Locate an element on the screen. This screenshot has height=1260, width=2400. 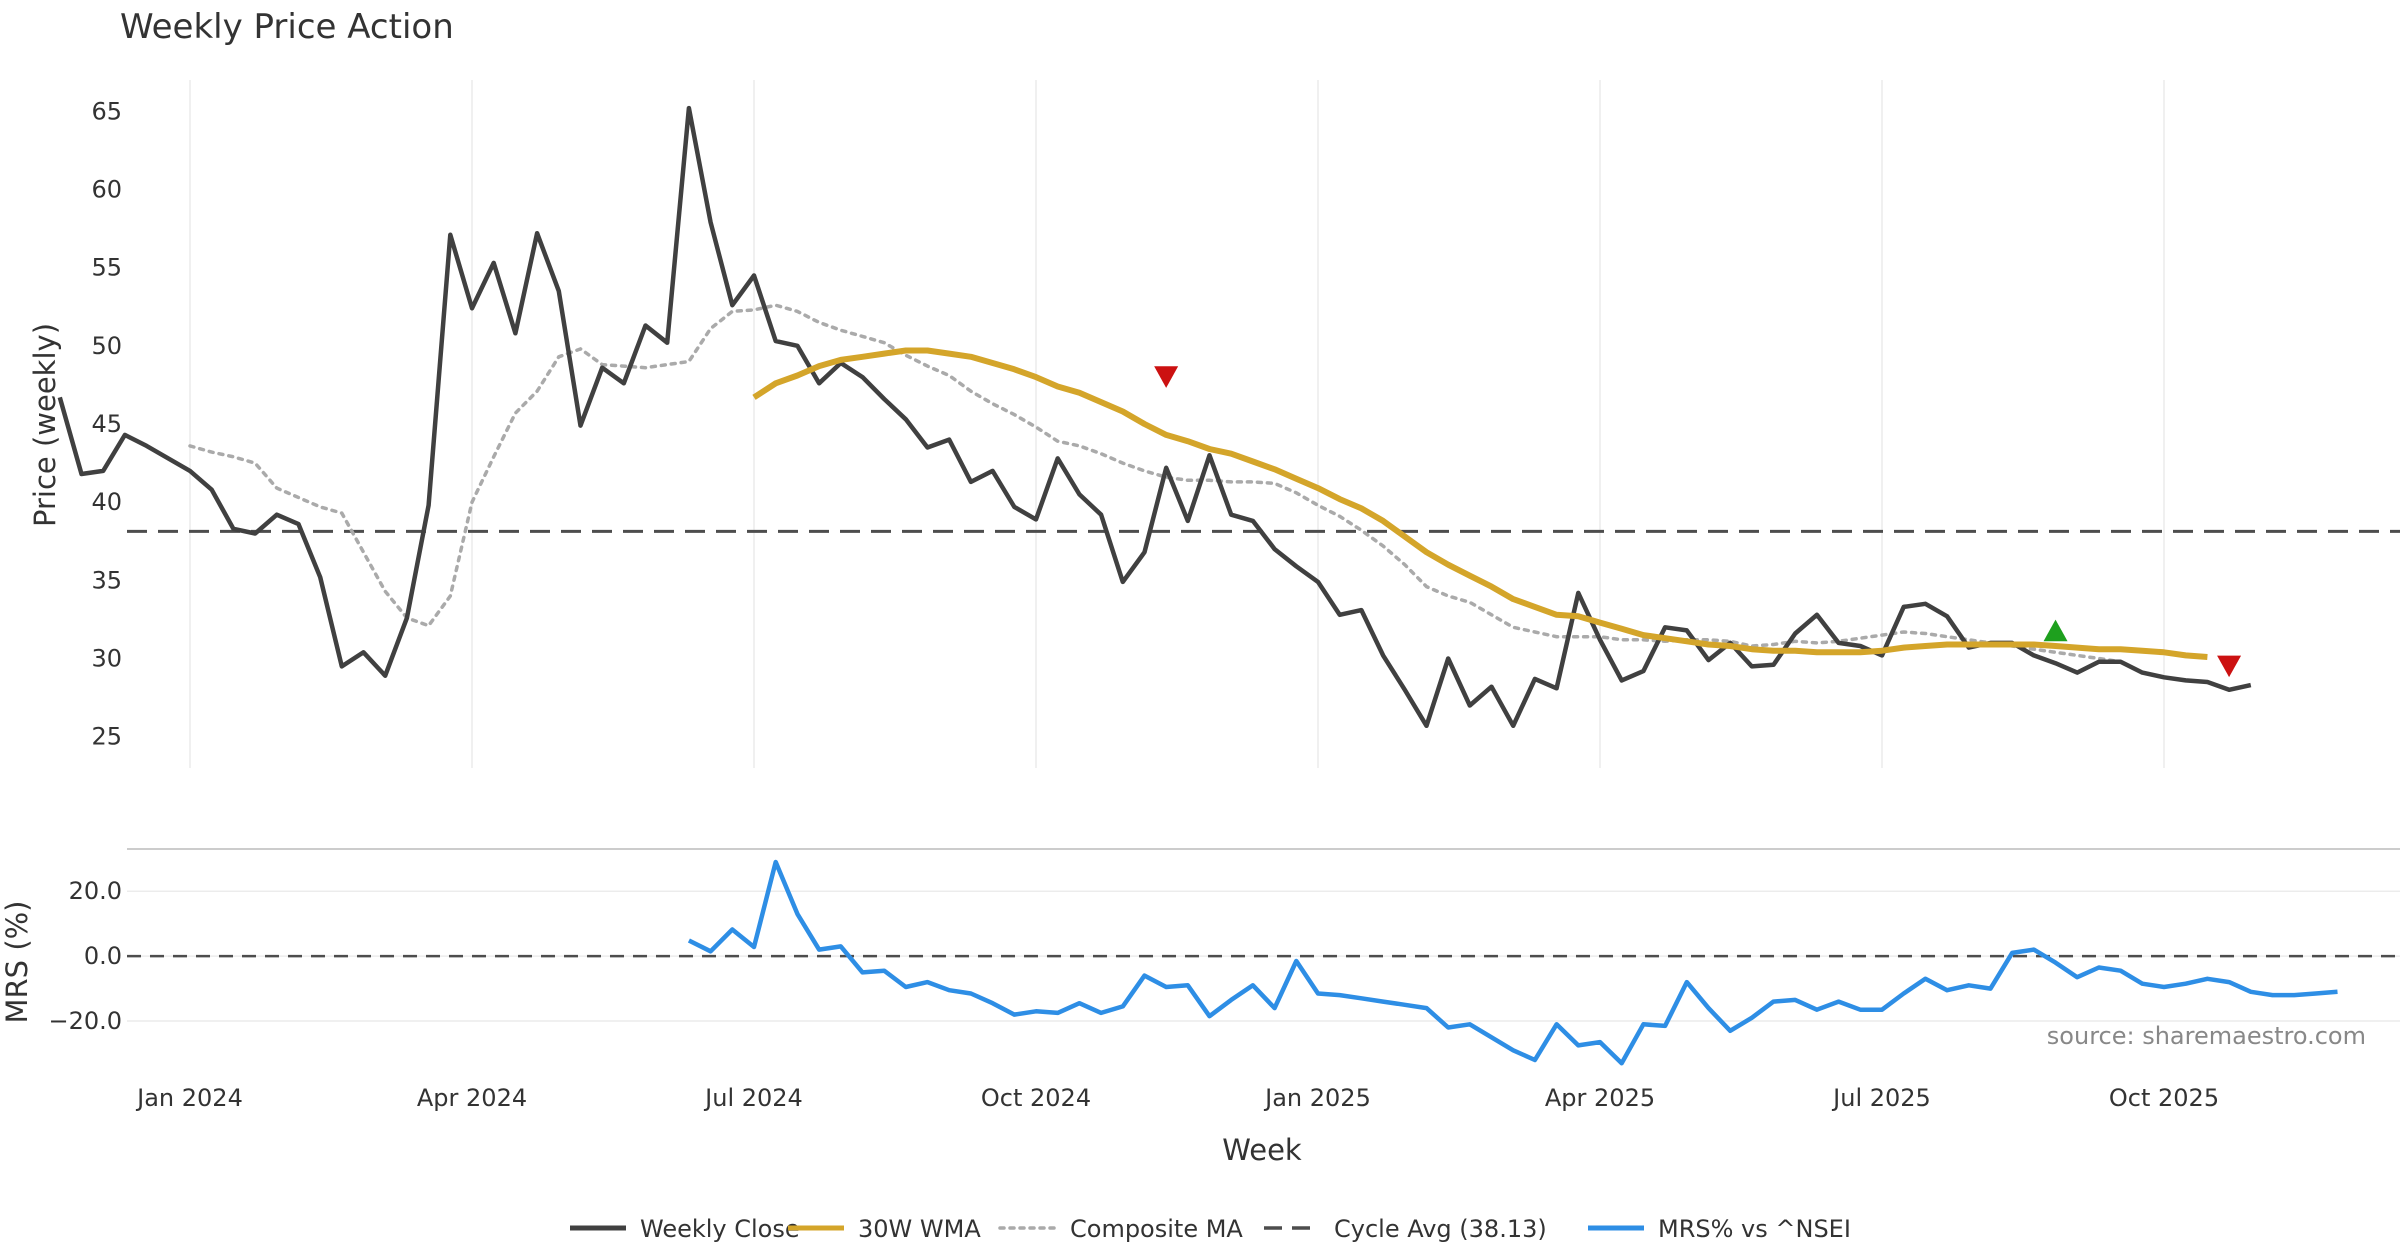
legend-item: Cycle Avg (38.13) is located at coordinates (1405, 1229).